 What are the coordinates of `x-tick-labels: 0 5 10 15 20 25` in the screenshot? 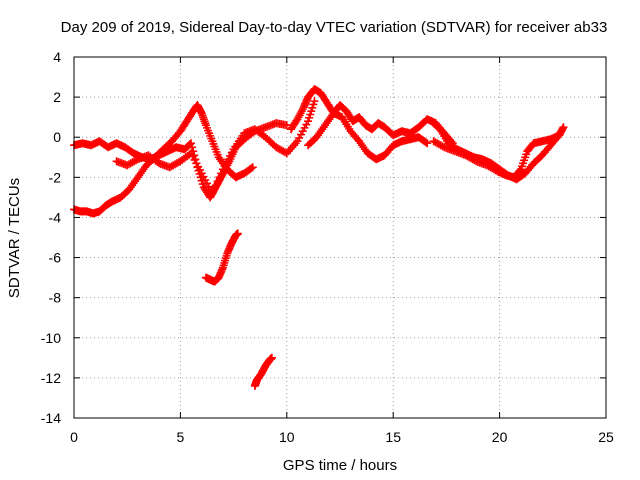 It's located at (342, 437).